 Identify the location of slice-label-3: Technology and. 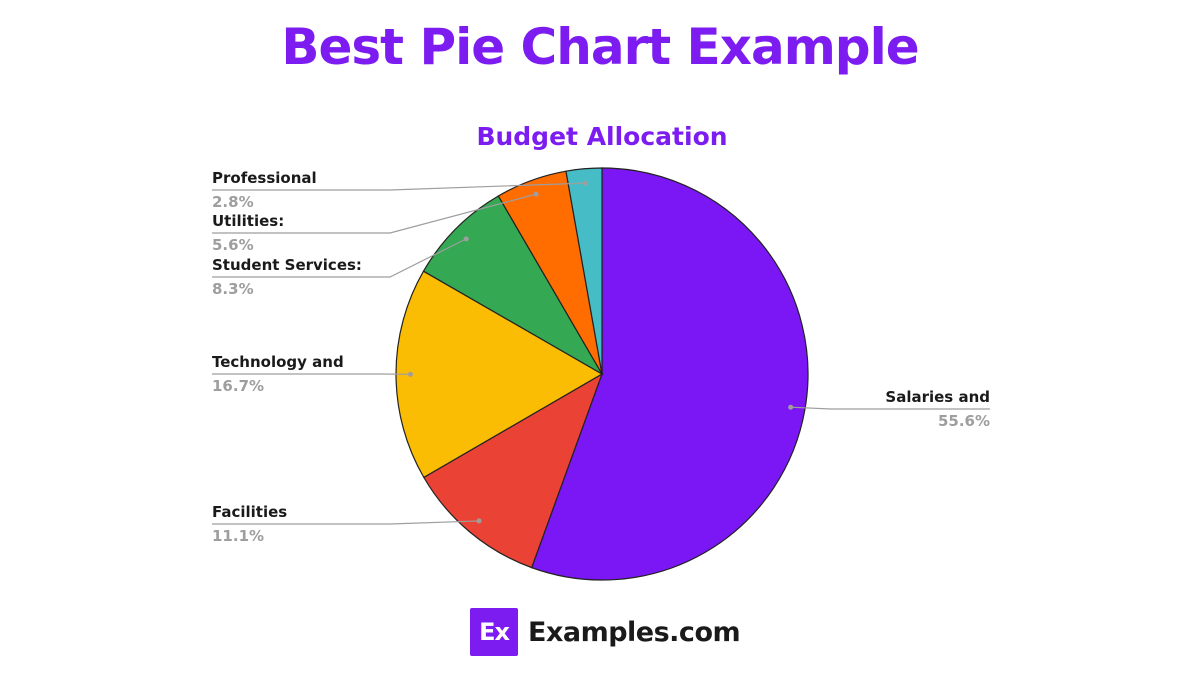
(278, 362).